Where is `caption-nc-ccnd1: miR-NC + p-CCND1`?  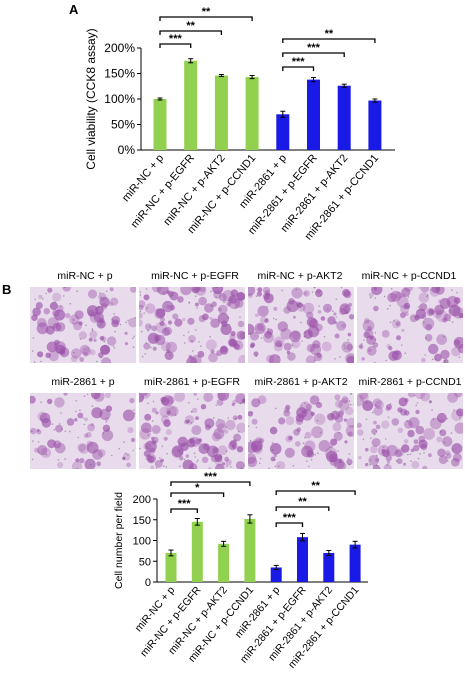
caption-nc-ccnd1: miR-NC + p-CCND1 is located at coordinates (409, 276).